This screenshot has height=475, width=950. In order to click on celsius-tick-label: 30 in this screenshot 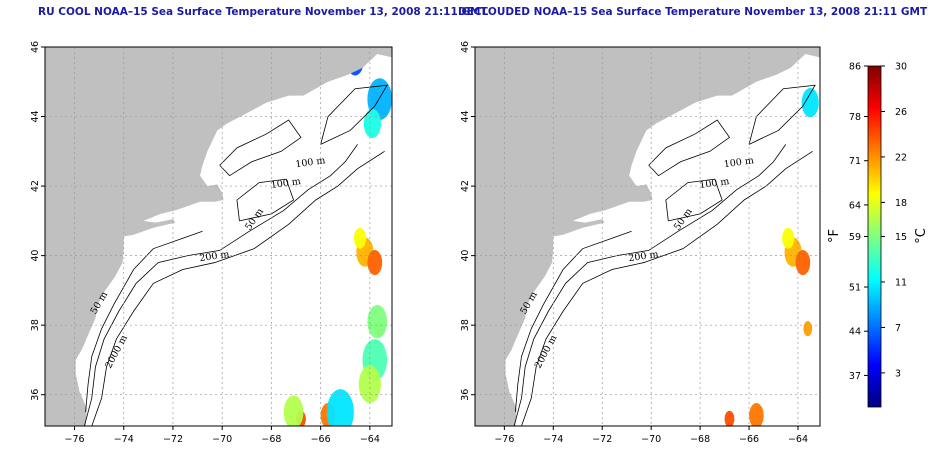, I will do `click(901, 67)`.